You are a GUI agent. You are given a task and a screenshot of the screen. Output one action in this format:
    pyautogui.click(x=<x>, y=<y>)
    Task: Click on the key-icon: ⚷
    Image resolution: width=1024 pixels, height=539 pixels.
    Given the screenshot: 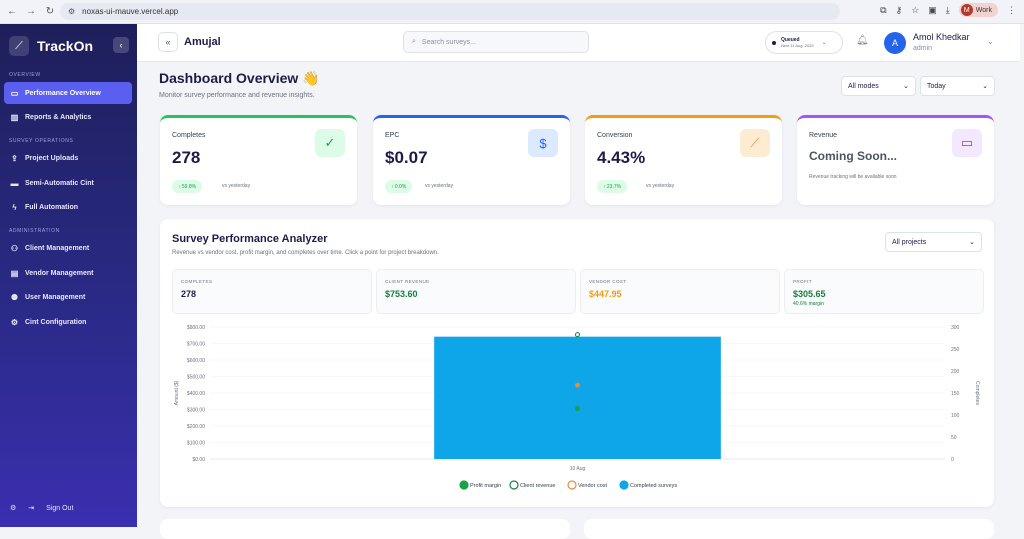 What is the action you would take?
    pyautogui.click(x=899, y=9)
    